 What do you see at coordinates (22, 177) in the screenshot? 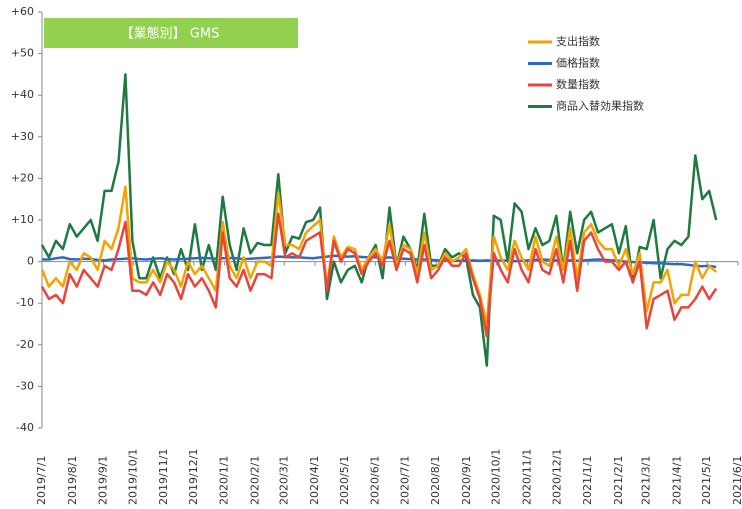
I see `y-tick-label: +20` at bounding box center [22, 177].